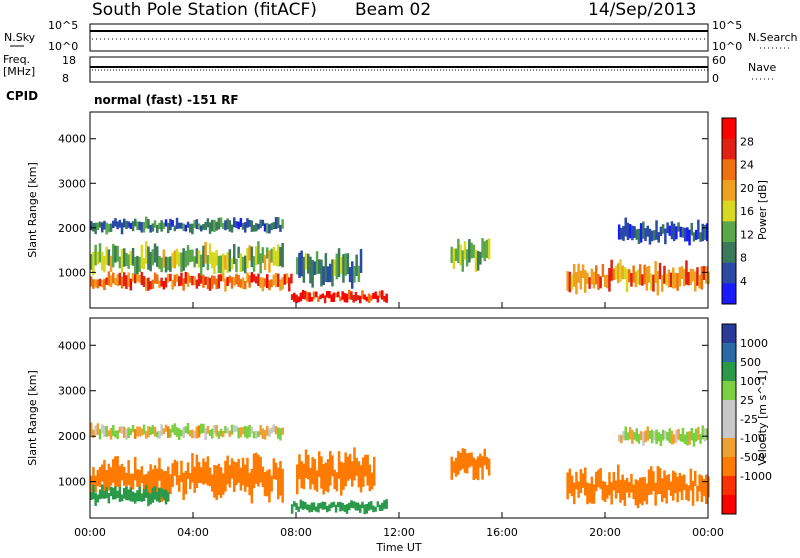 The image size is (800, 558). I want to click on power-ylabel: Slant Range [km], so click(32, 210).